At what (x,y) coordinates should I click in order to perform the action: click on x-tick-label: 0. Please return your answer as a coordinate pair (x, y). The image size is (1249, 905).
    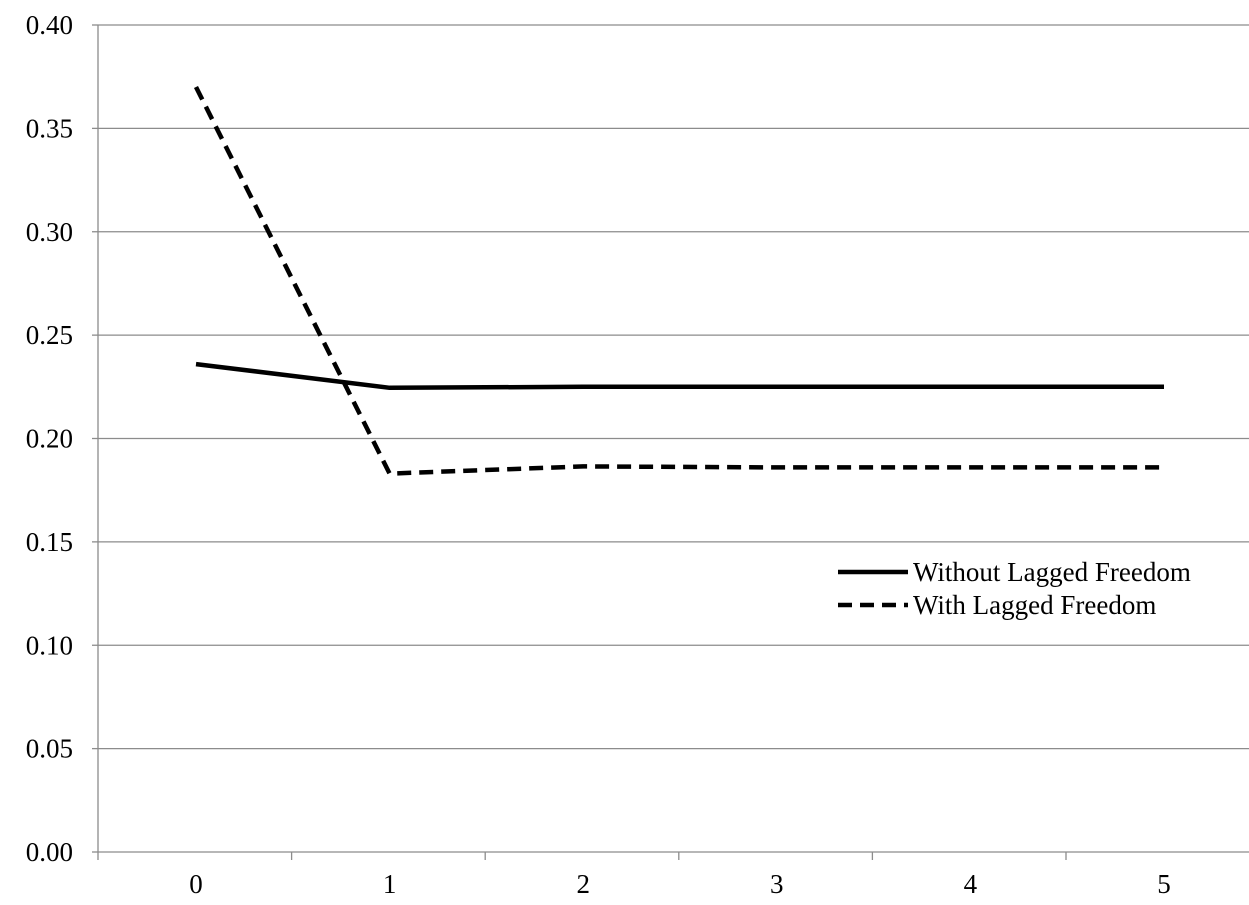
    Looking at the image, I should click on (196, 884).